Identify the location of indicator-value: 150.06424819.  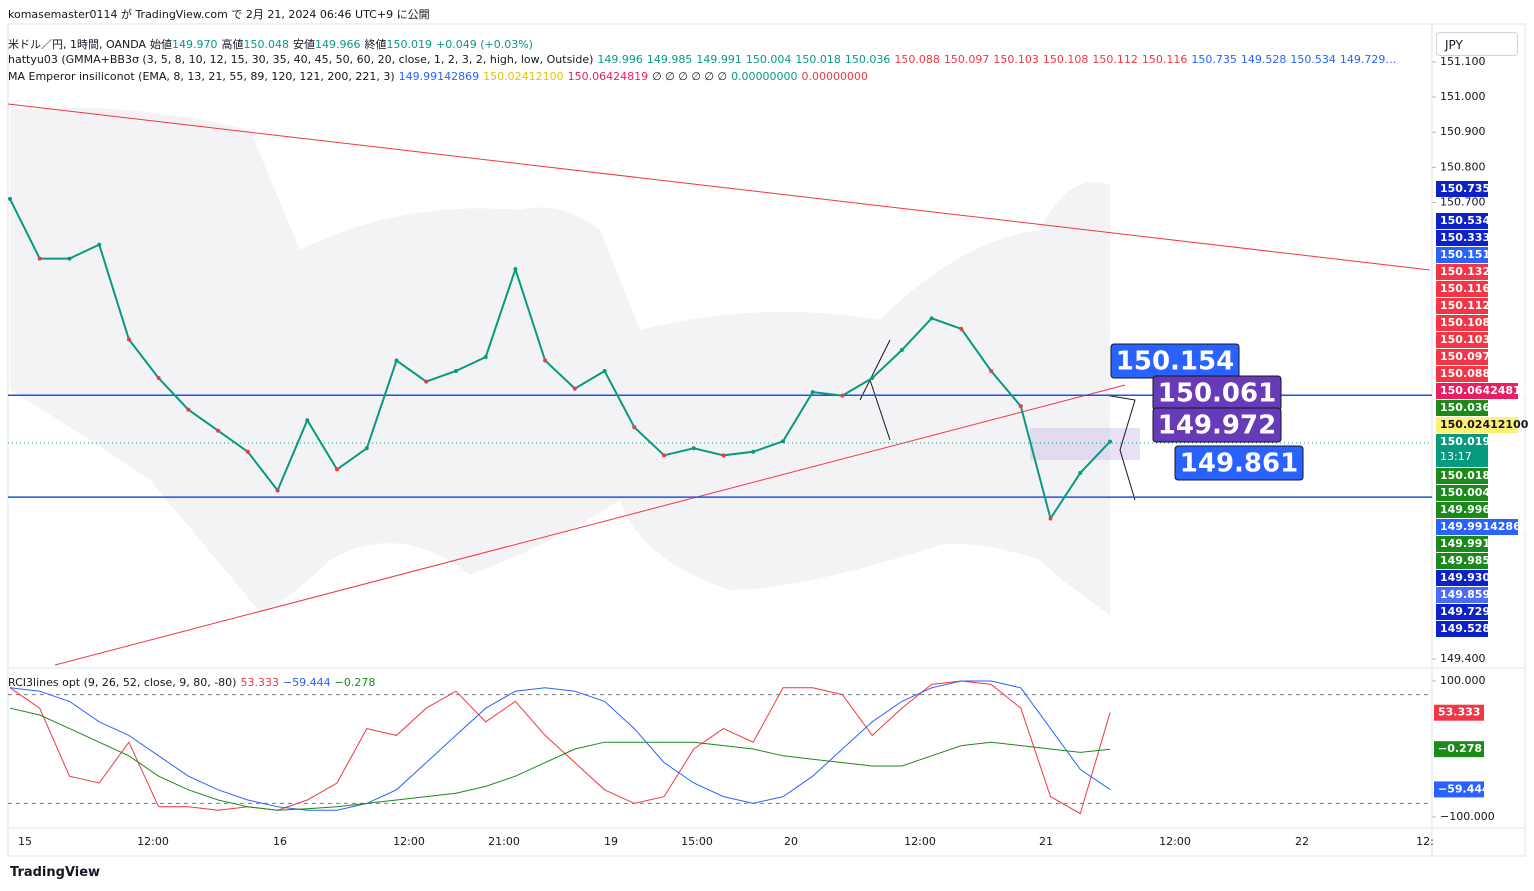
(608, 76).